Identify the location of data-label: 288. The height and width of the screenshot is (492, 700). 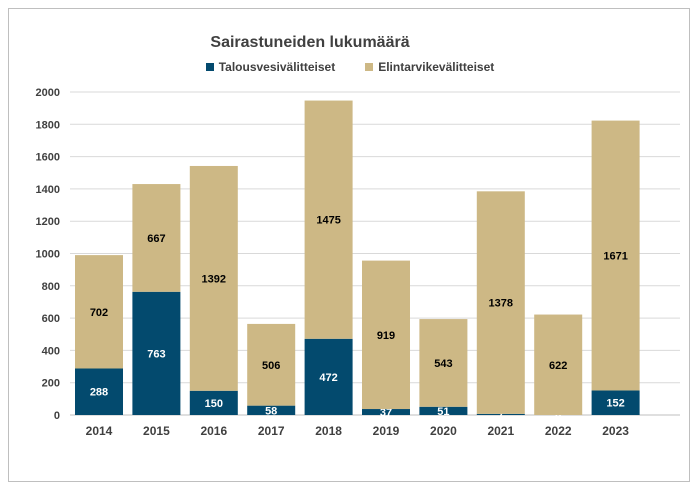
(99, 393).